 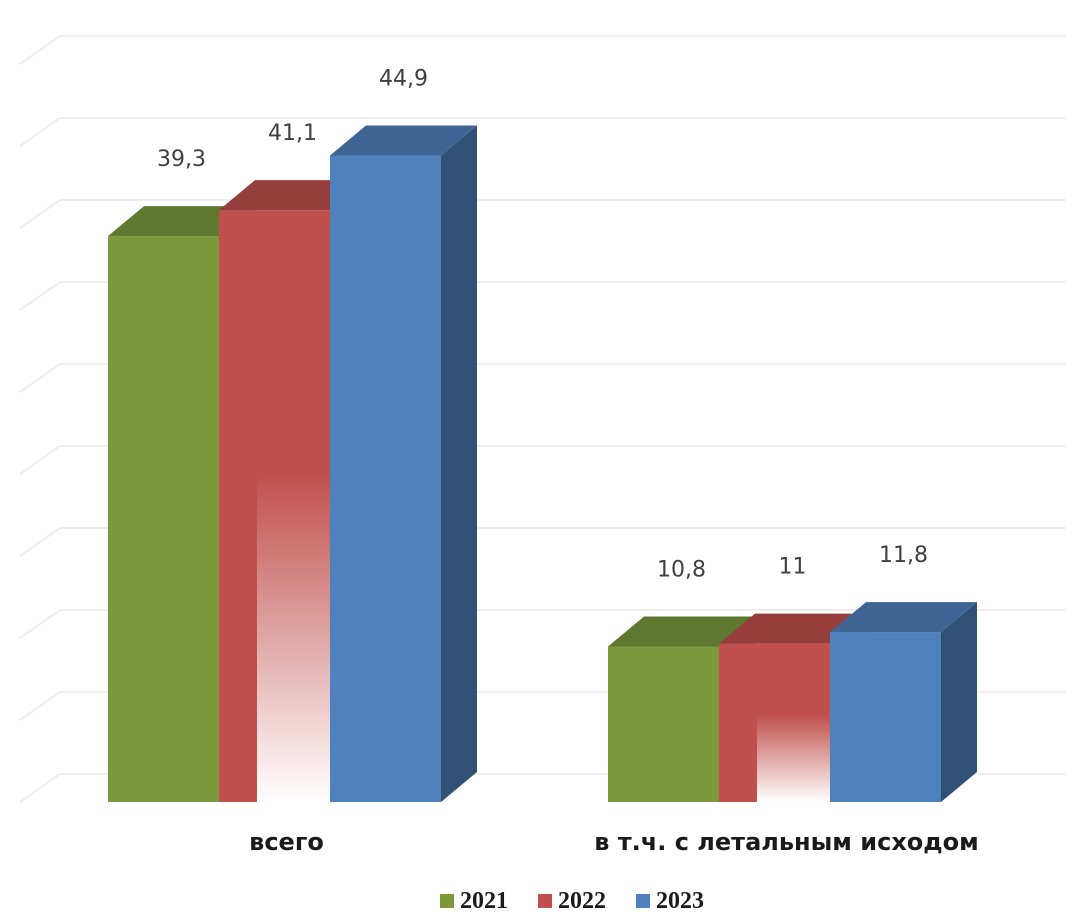 What do you see at coordinates (793, 567) in the screenshot?
I see `data-label: 11` at bounding box center [793, 567].